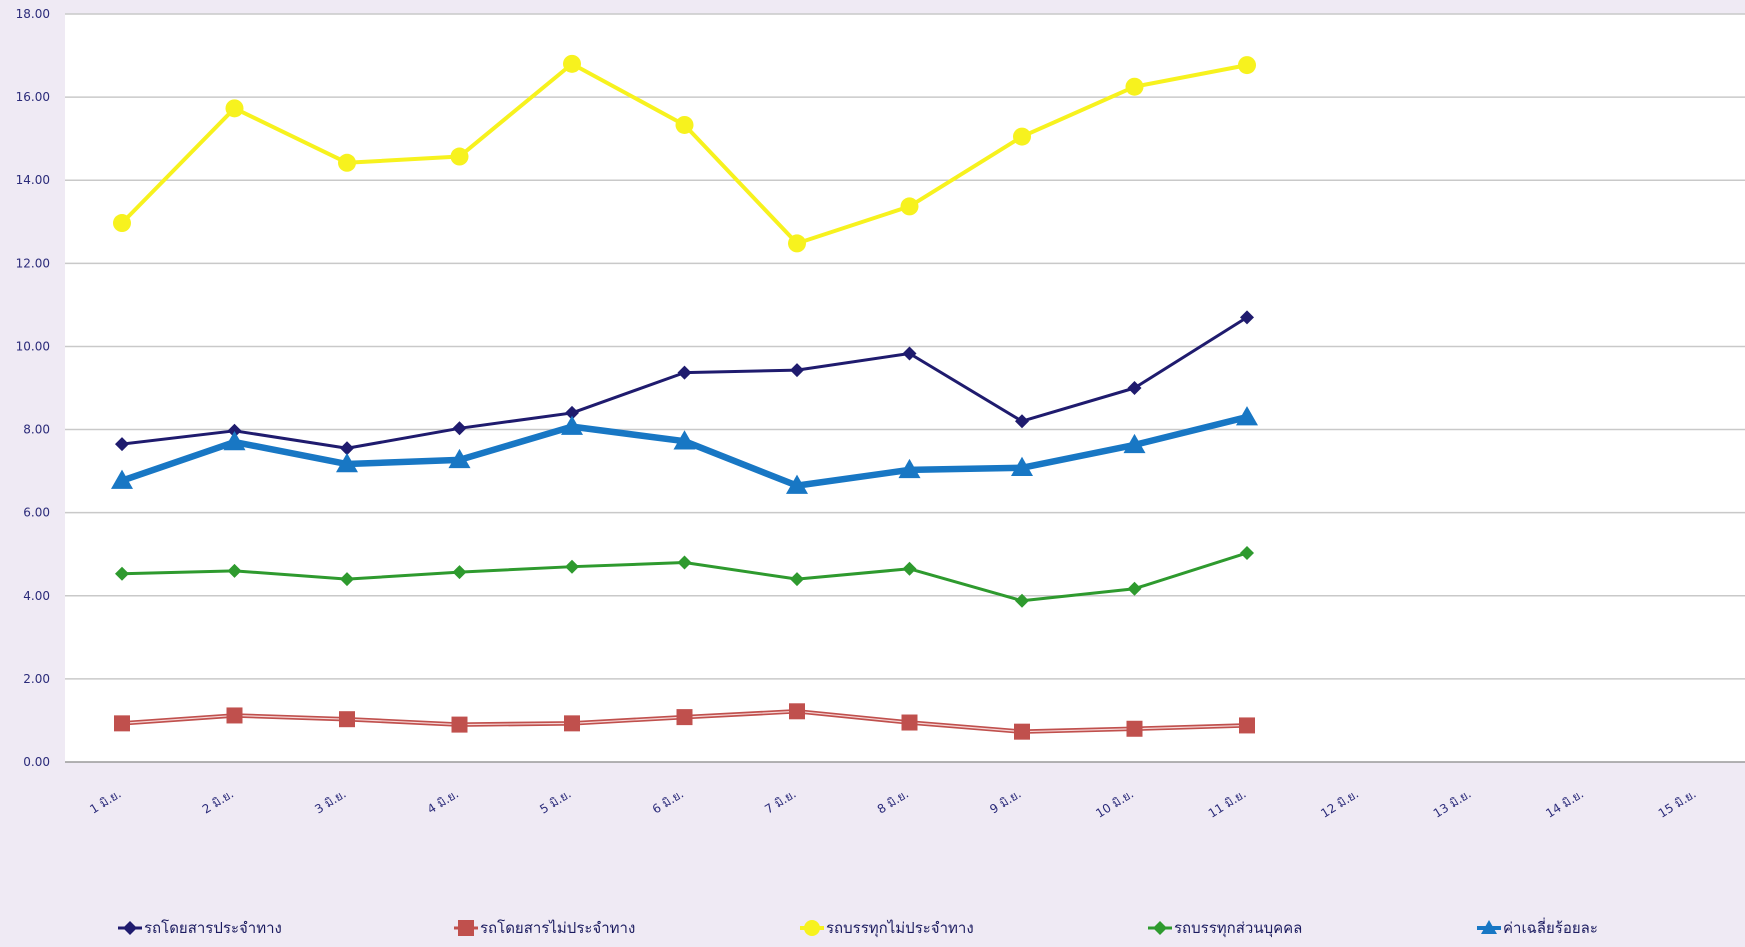 This screenshot has width=1745, height=947. Describe the element at coordinates (36, 513) in the screenshot. I see `y-tick-label: 6.00` at that location.